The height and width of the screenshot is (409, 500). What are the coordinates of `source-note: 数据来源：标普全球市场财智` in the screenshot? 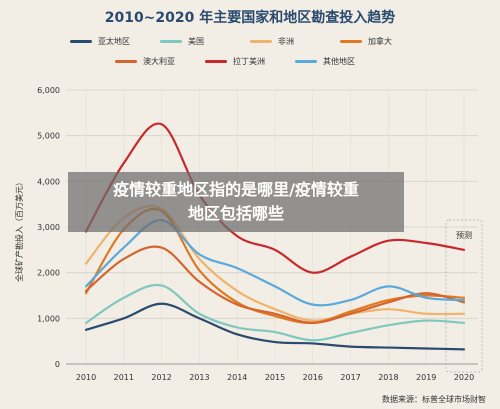 It's located at (434, 399).